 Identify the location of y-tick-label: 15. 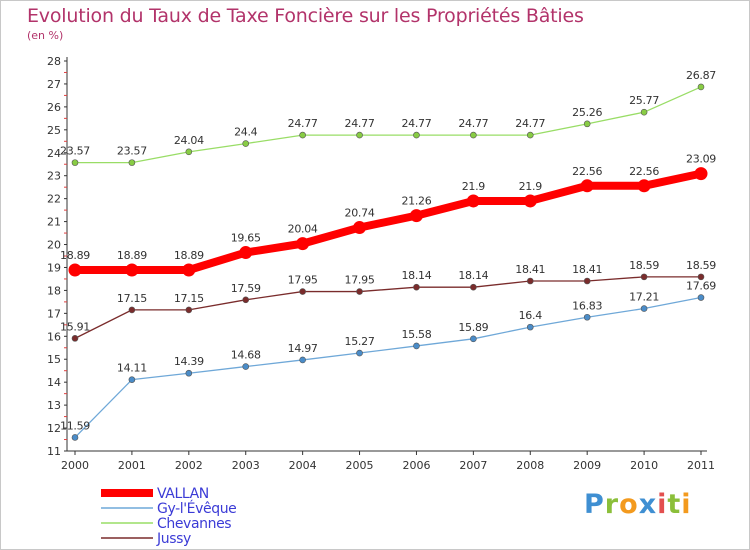
(54, 359).